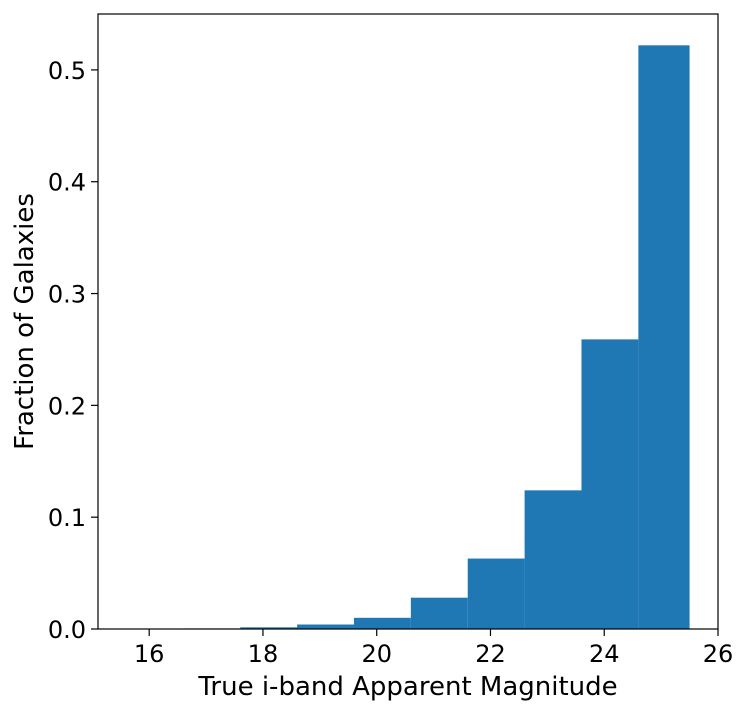 Image resolution: width=745 pixels, height=710 pixels. Describe the element at coordinates (25, 321) in the screenshot. I see `y-axis-label: Fraction of Galaxies` at that location.